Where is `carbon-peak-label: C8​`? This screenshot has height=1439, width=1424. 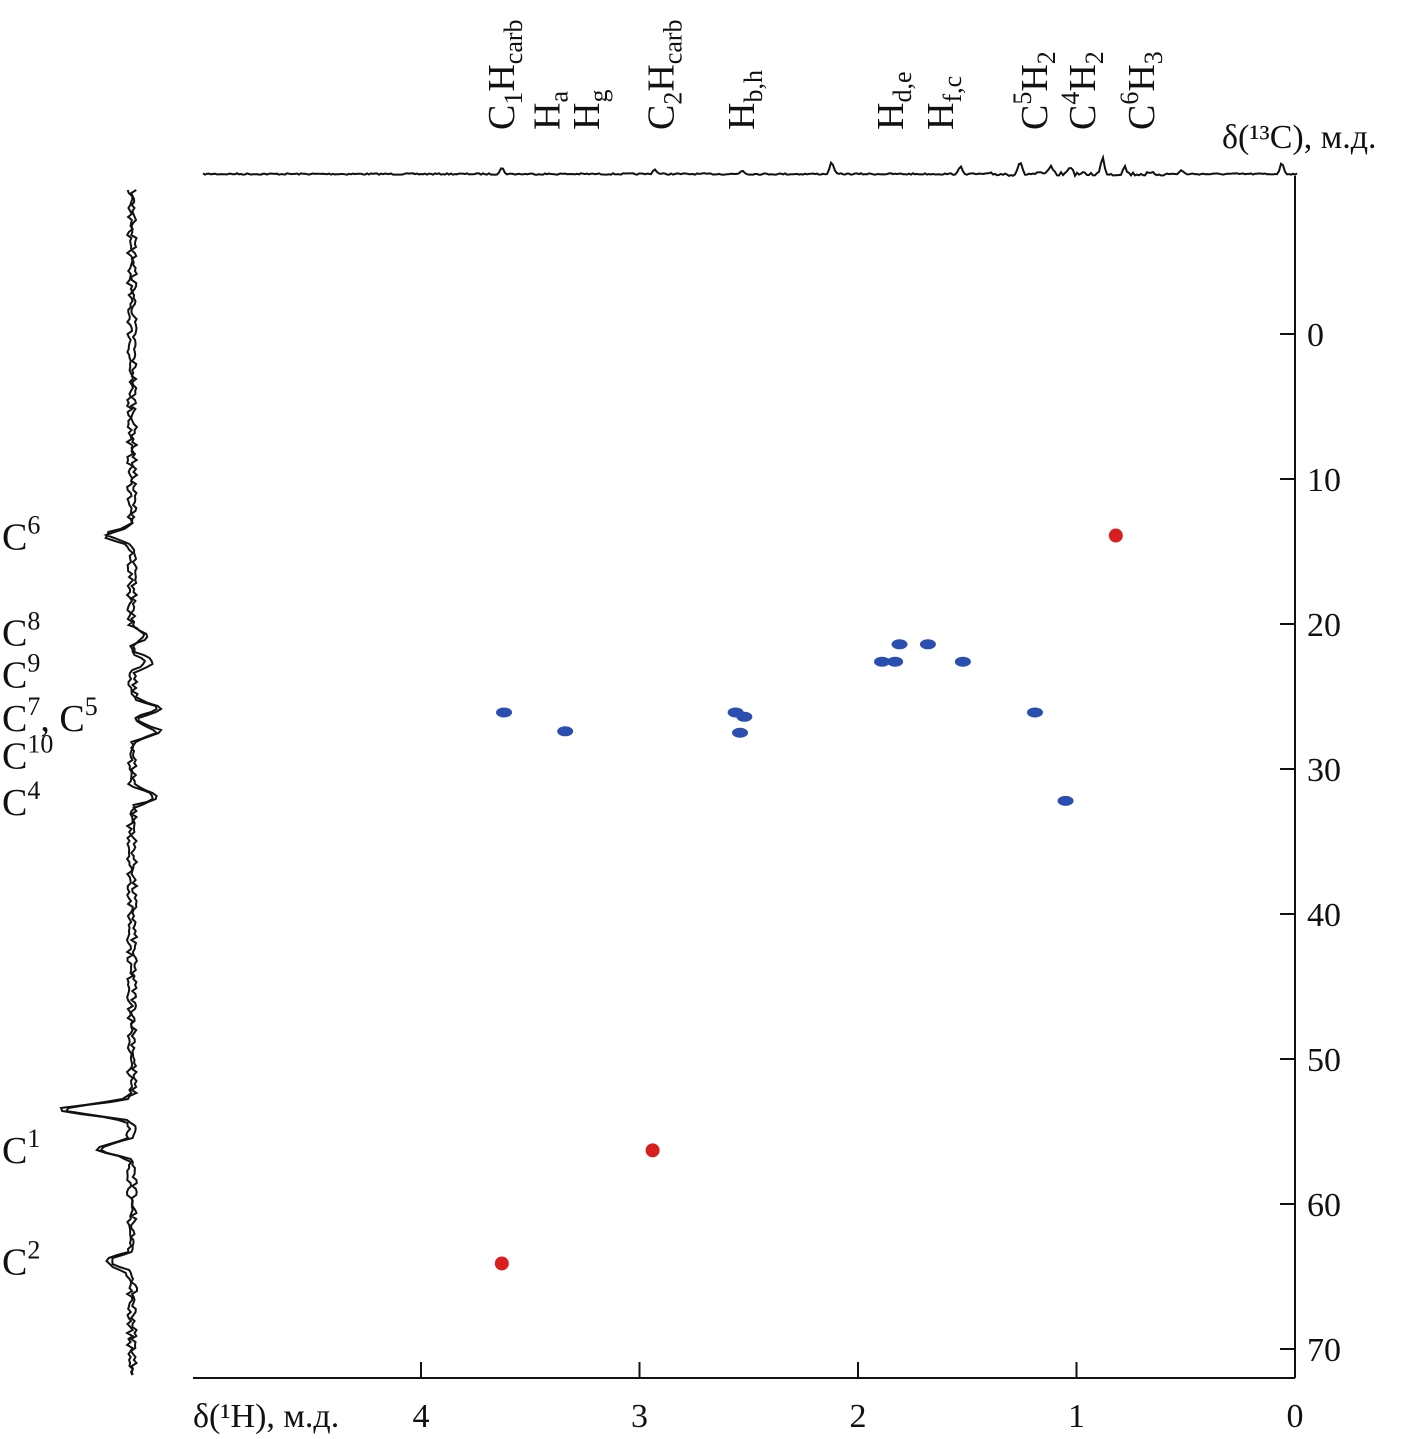
carbon-peak-label: C8​ is located at coordinates (21, 630).